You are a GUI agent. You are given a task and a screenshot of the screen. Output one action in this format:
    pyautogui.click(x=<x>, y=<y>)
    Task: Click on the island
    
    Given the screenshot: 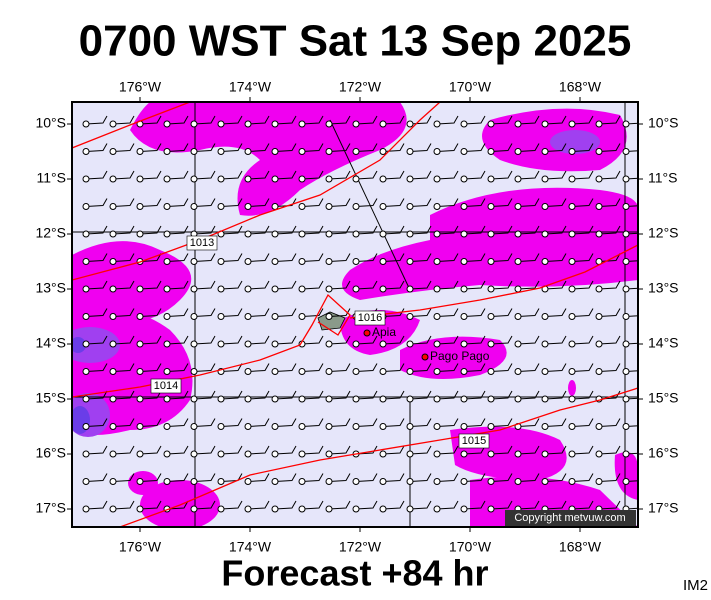 What is the action you would take?
    pyautogui.click(x=331, y=321)
    